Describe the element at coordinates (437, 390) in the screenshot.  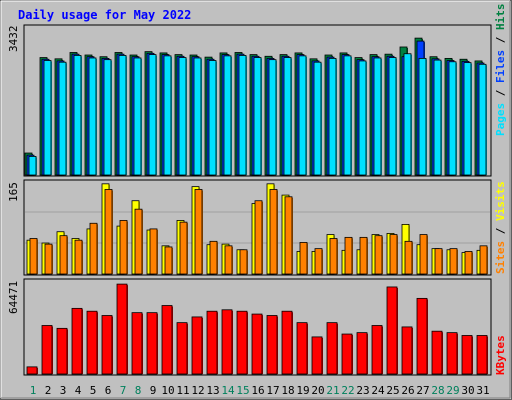
I see `x-tick-label-day-28: 28` at that location.